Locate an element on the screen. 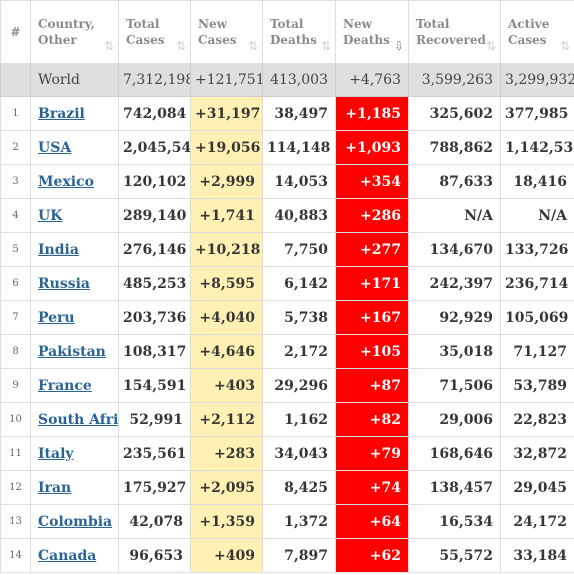  country-link: Colombia is located at coordinates (75, 521).